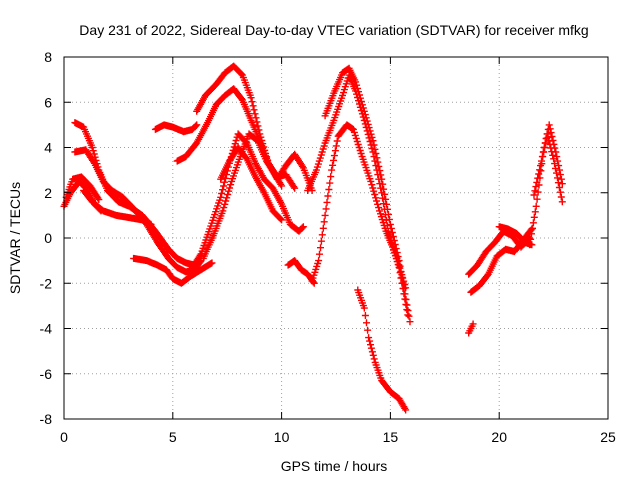 The height and width of the screenshot is (480, 640). What do you see at coordinates (64, 437) in the screenshot?
I see `x-tick-label: 0` at bounding box center [64, 437].